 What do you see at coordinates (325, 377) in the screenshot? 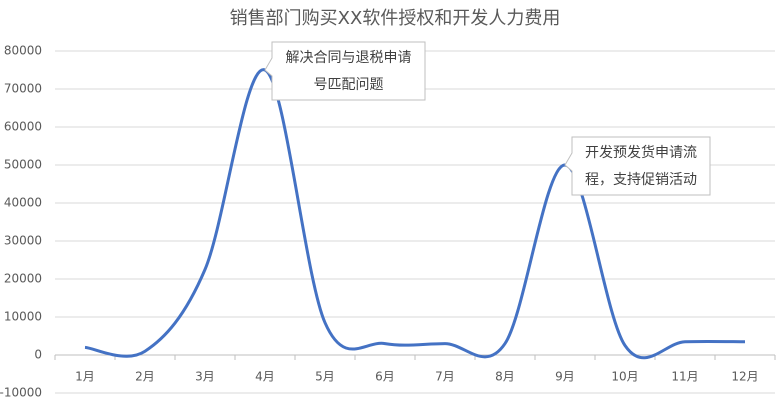
I see `x-tick-label: 5月` at bounding box center [325, 377].